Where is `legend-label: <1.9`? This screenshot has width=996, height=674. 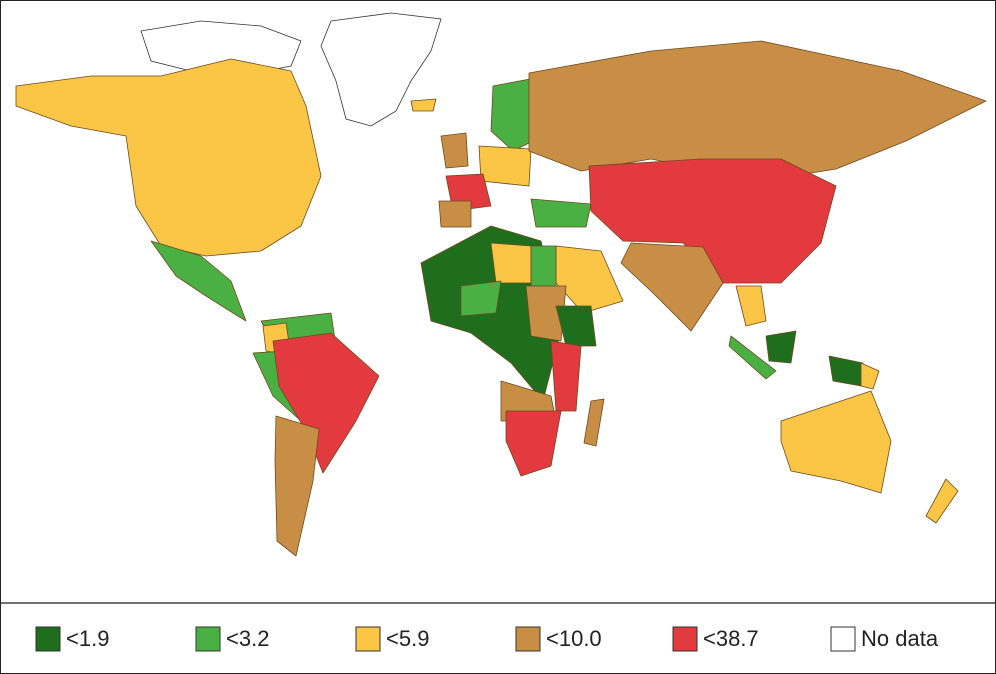
legend-label: <1.9 is located at coordinates (87, 638).